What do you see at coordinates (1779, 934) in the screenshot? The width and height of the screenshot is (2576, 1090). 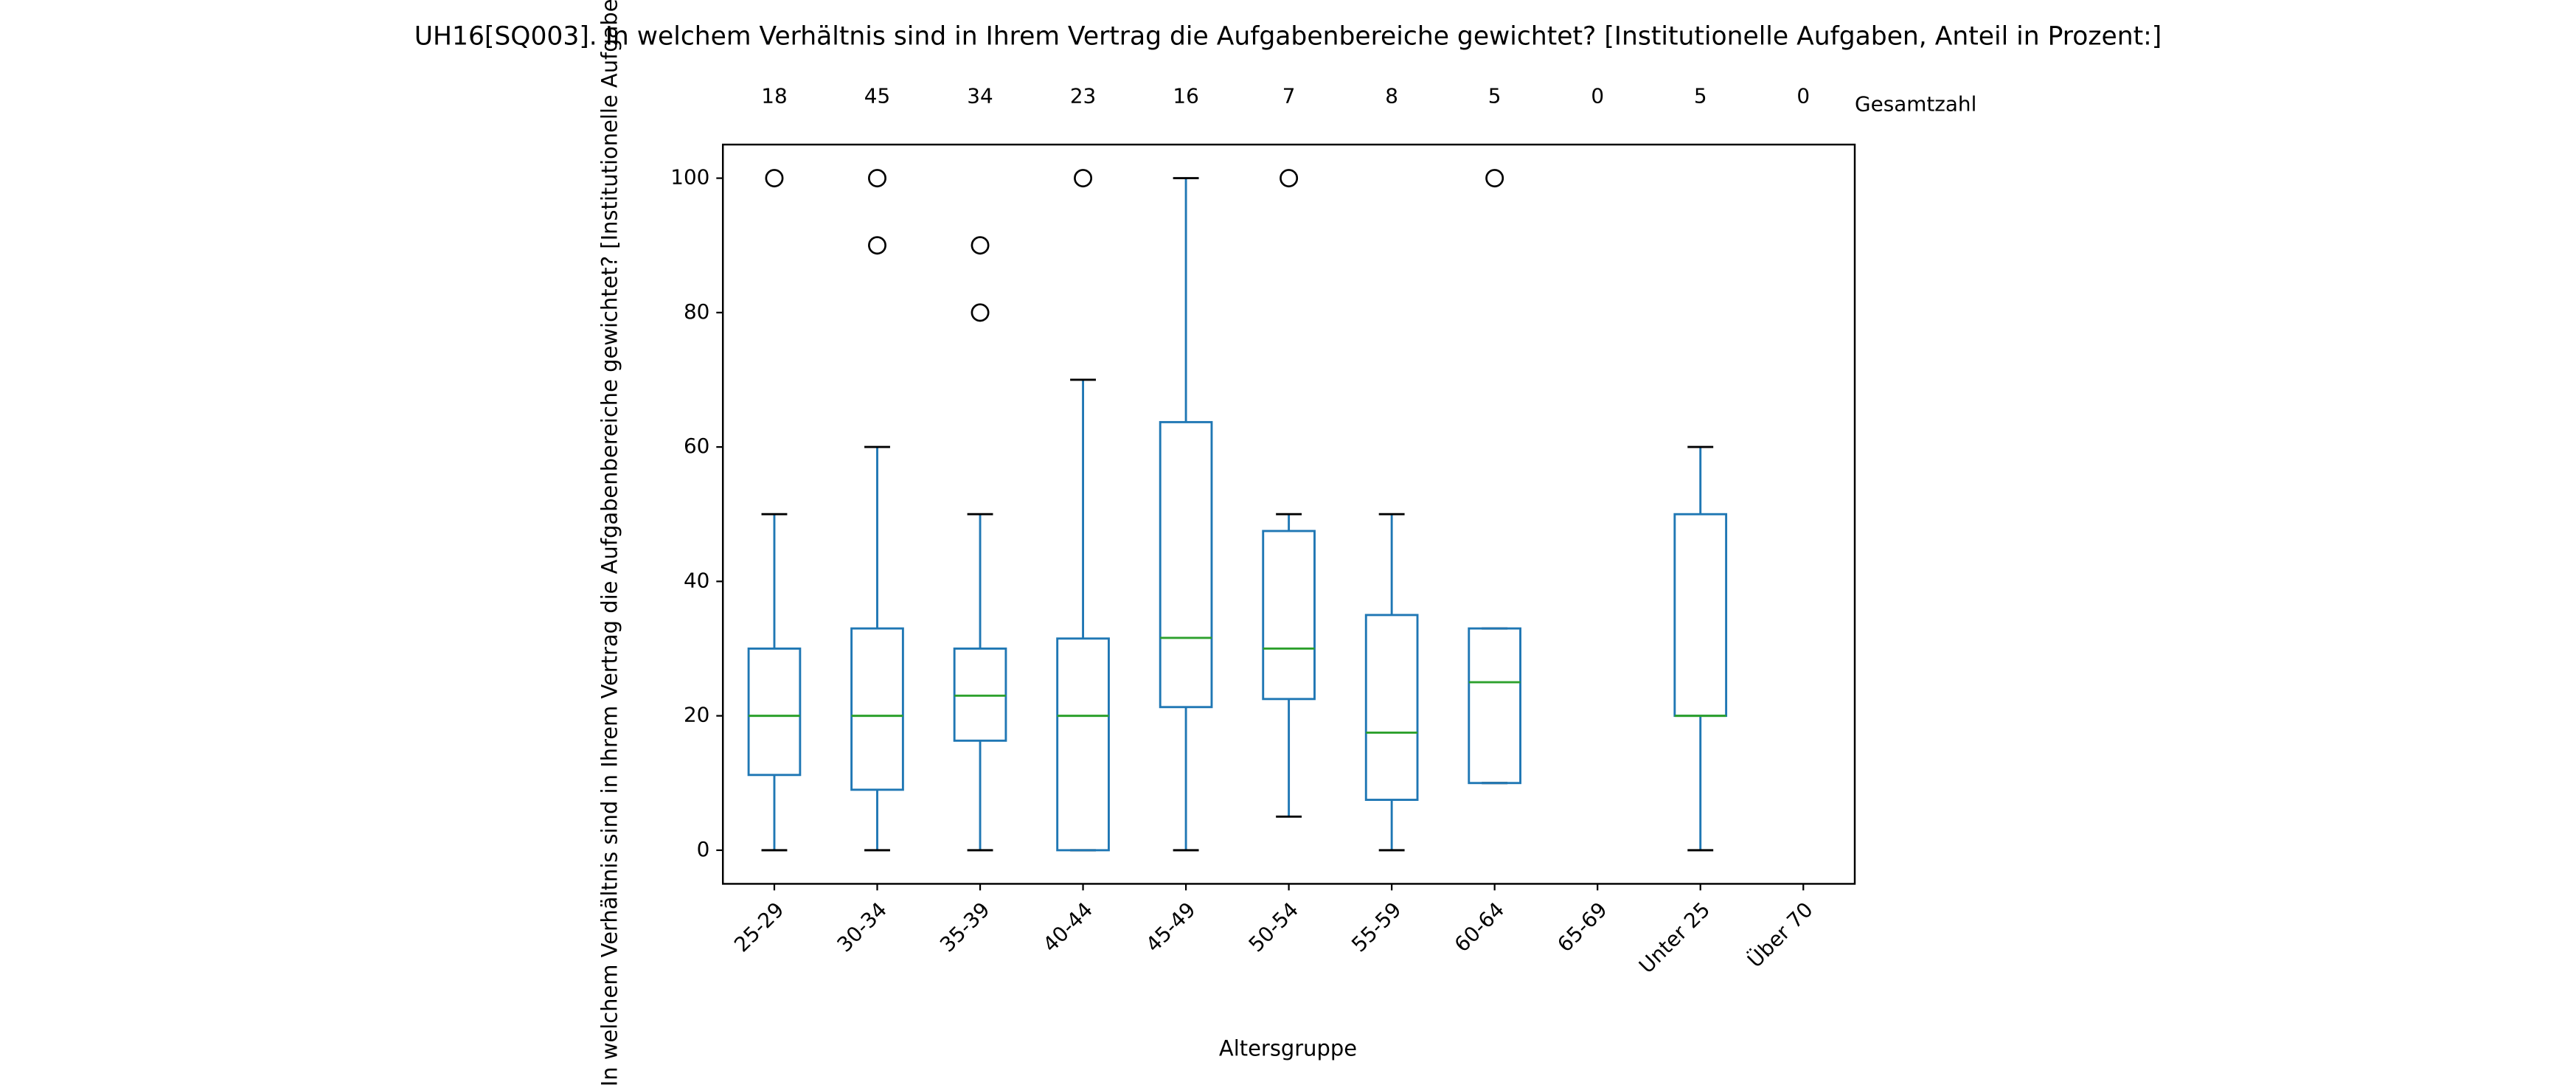 I see `x-tick-label: Über 70` at bounding box center [1779, 934].